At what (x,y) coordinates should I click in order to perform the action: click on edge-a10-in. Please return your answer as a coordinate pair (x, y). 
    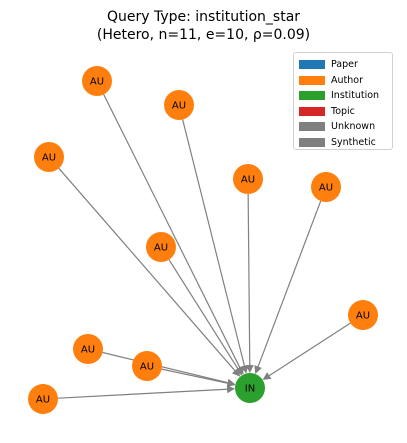
    Looking at the image, I should click on (146, 392).